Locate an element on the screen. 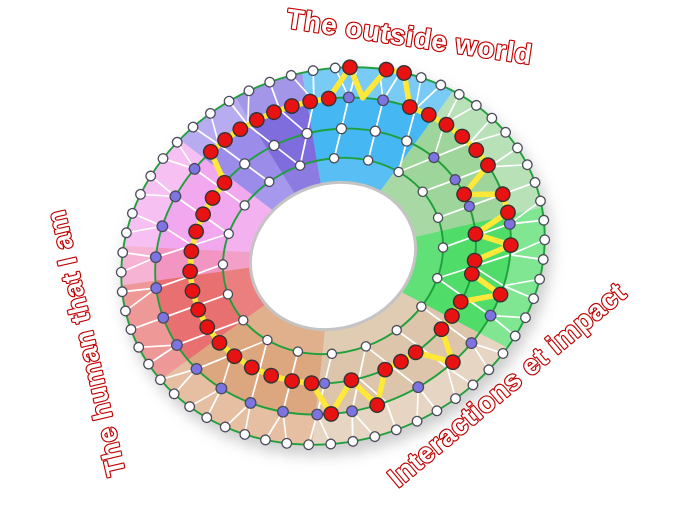  sector-light-tan is located at coordinates (370, 323).